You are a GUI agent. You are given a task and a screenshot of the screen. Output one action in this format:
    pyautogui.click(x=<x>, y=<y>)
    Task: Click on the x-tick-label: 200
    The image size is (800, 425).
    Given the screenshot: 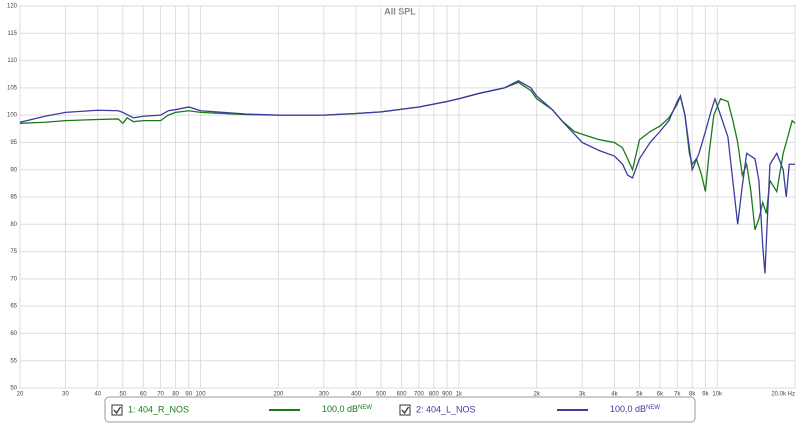 What is the action you would take?
    pyautogui.click(x=278, y=395)
    